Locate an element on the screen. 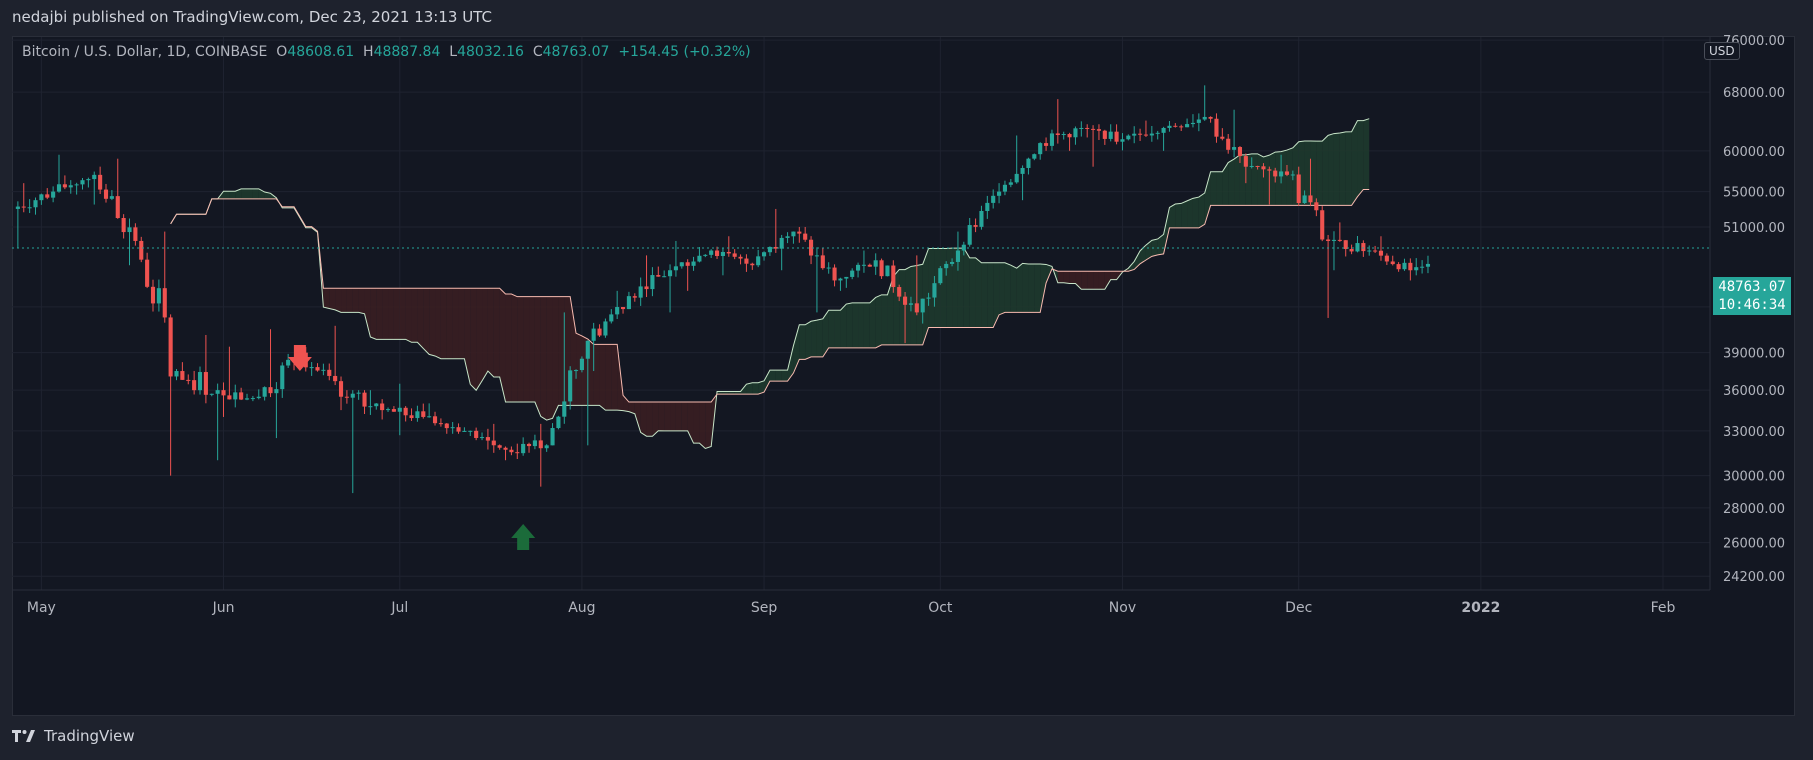 The image size is (1813, 760). last-price-value: 48763.07 is located at coordinates (1752, 287).